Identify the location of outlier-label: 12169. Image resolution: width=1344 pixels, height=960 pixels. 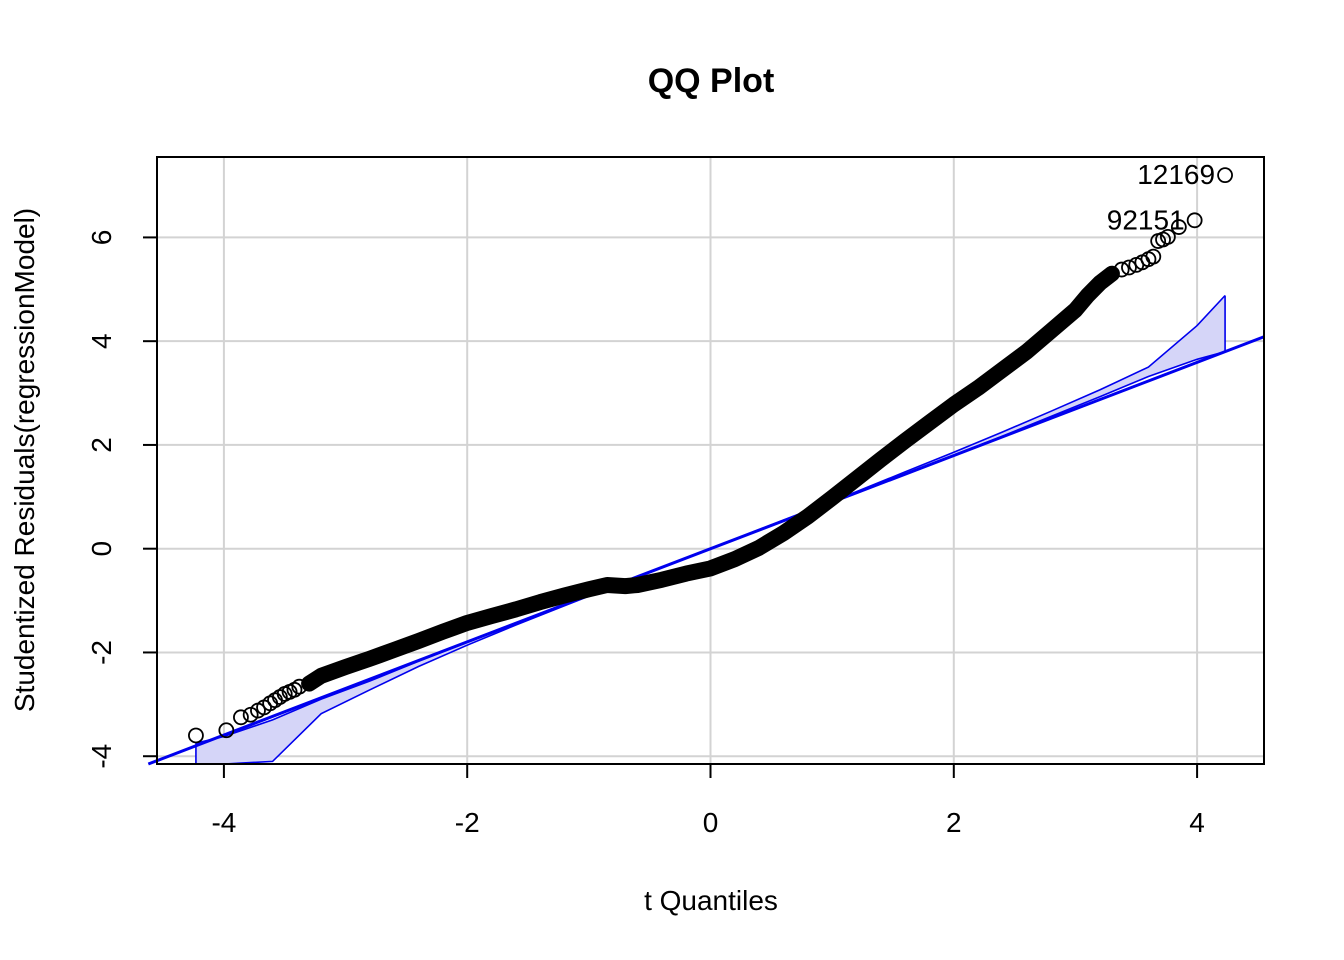
(1176, 174).